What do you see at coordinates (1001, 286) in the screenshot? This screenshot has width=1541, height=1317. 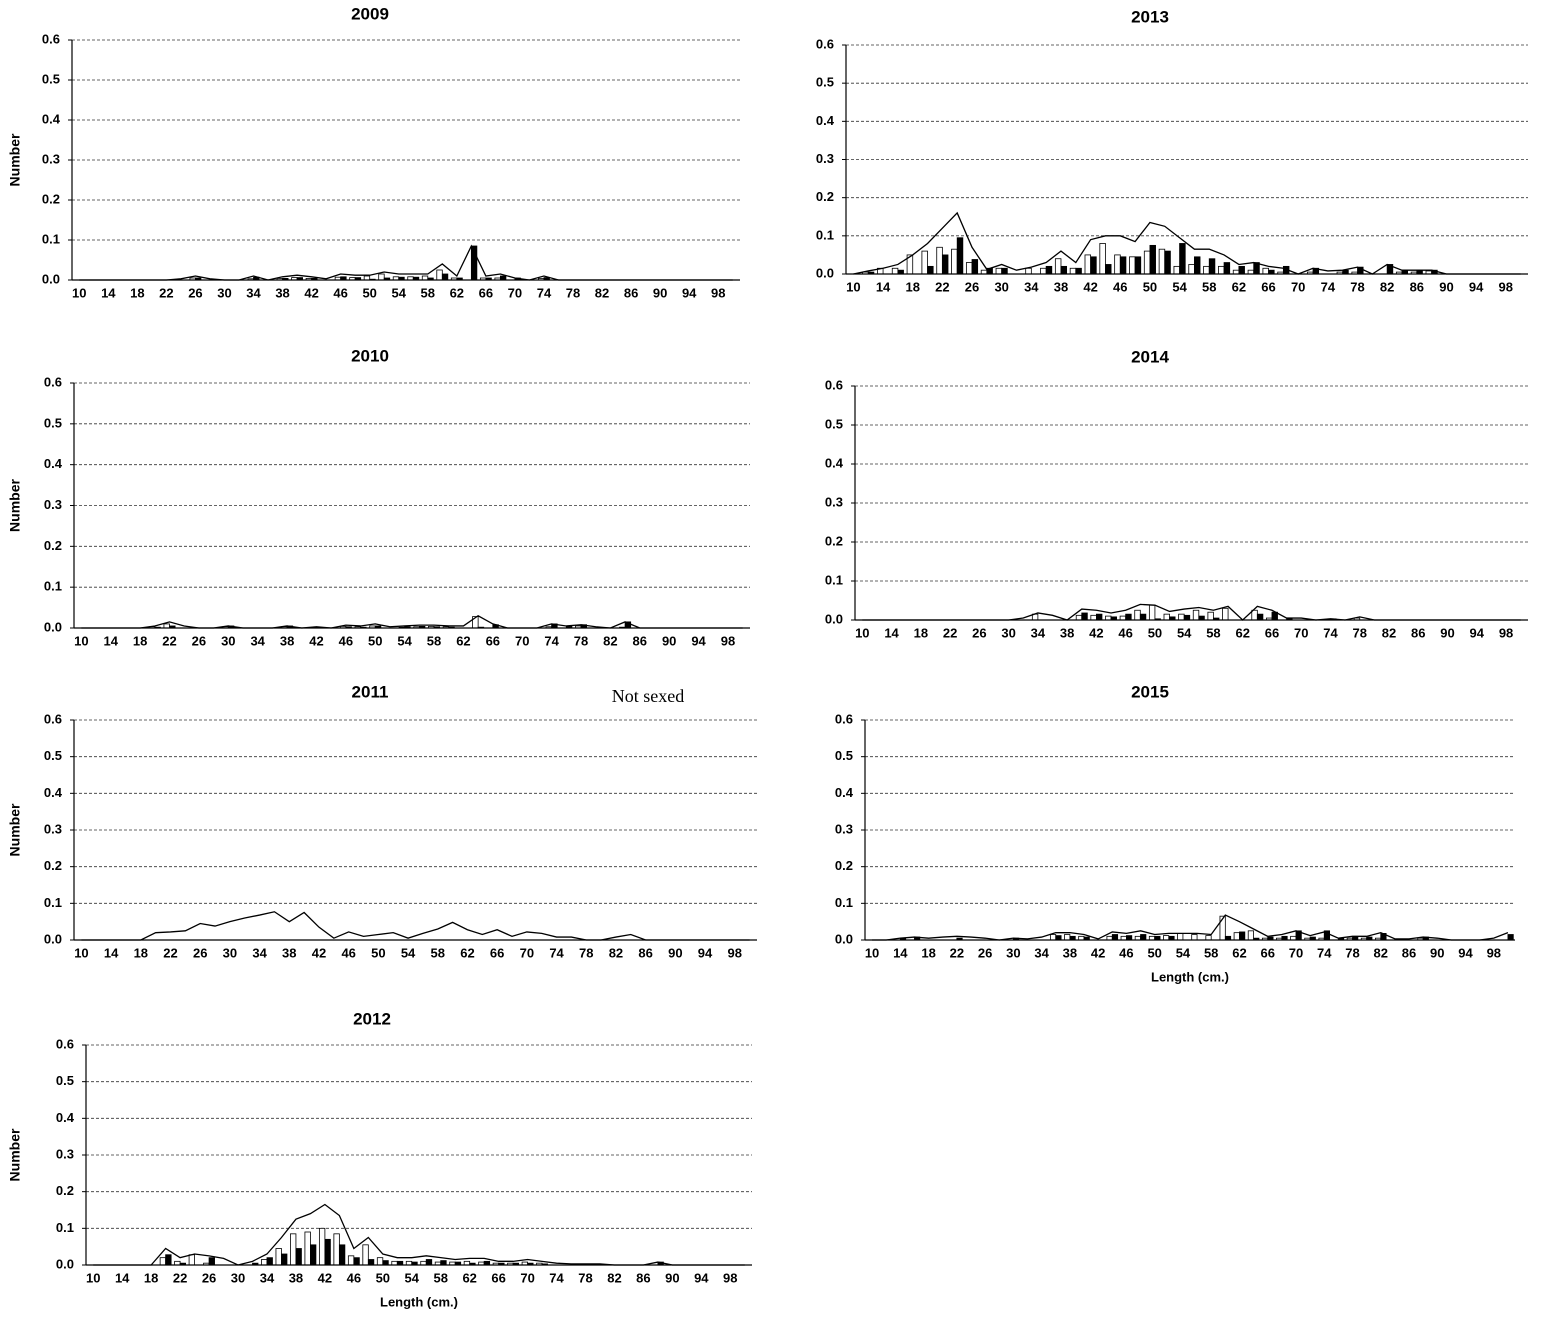 I see `x-tick-label: 30` at bounding box center [1001, 286].